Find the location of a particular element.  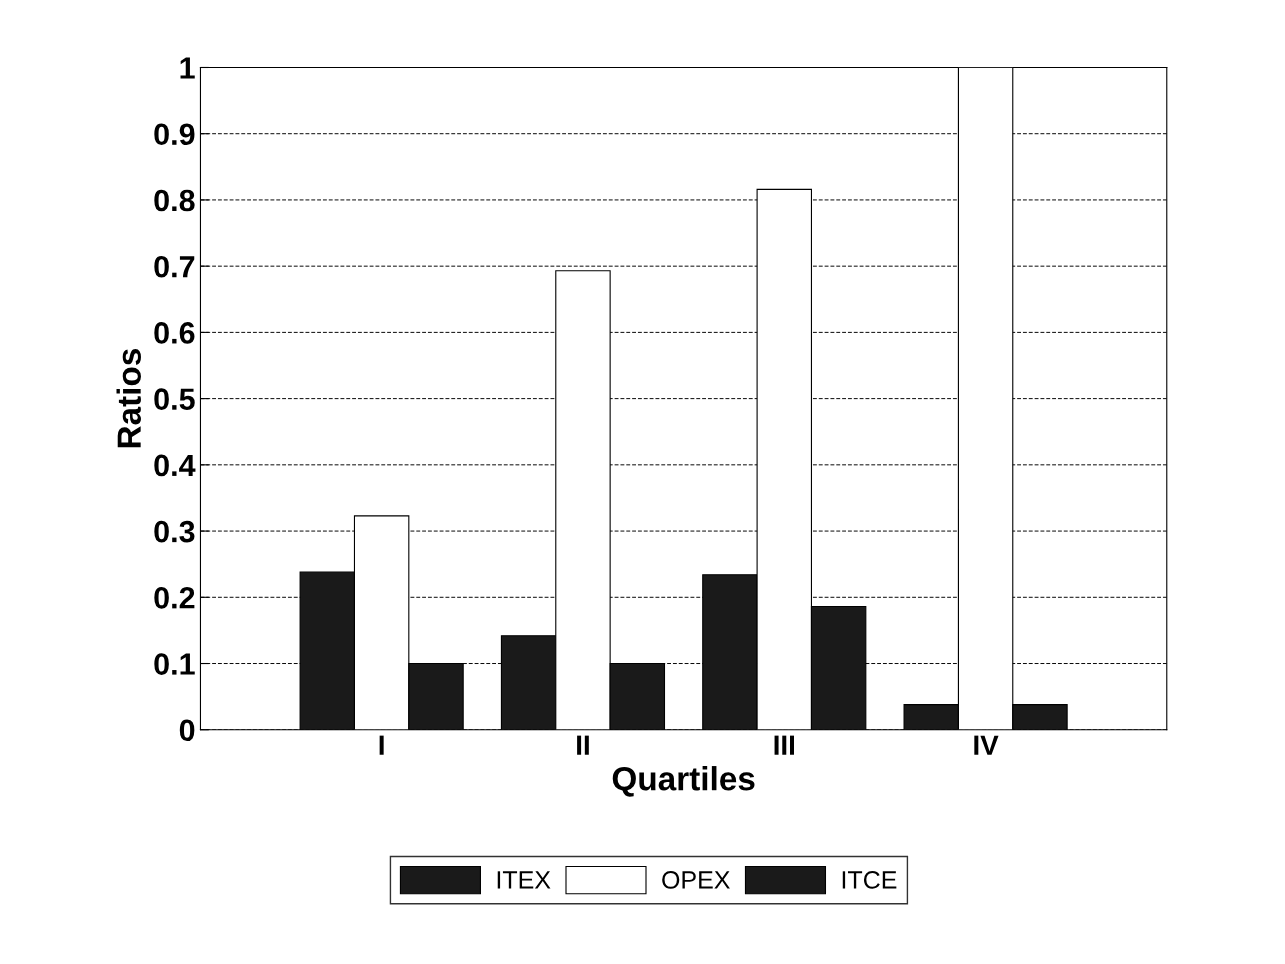

y-tick-label: 0.9 is located at coordinates (174, 134).